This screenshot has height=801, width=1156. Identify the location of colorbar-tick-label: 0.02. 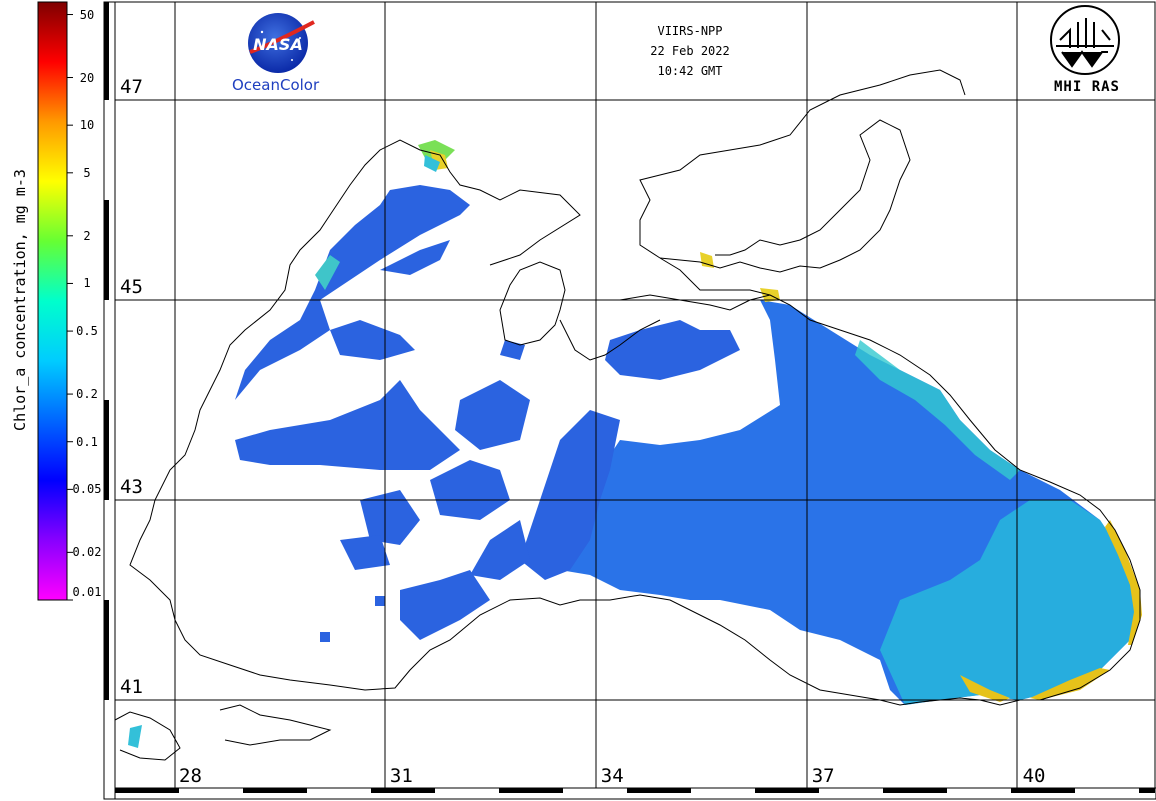
(87, 552).